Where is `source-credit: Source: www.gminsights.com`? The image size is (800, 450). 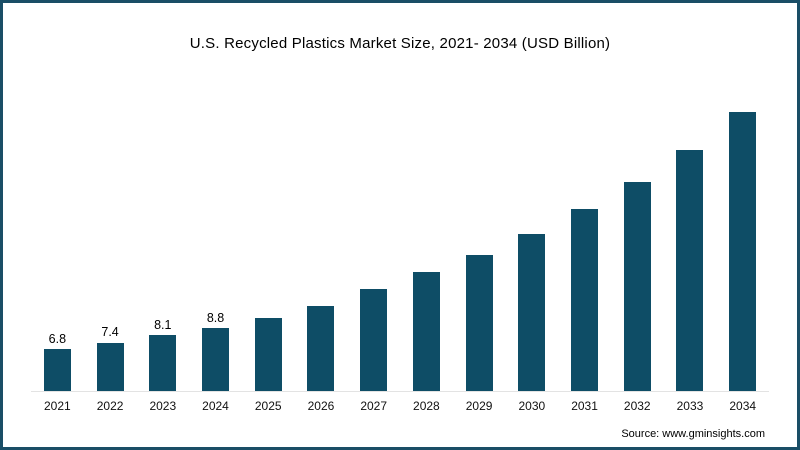
source-credit: Source: www.gminsights.com is located at coordinates (693, 434).